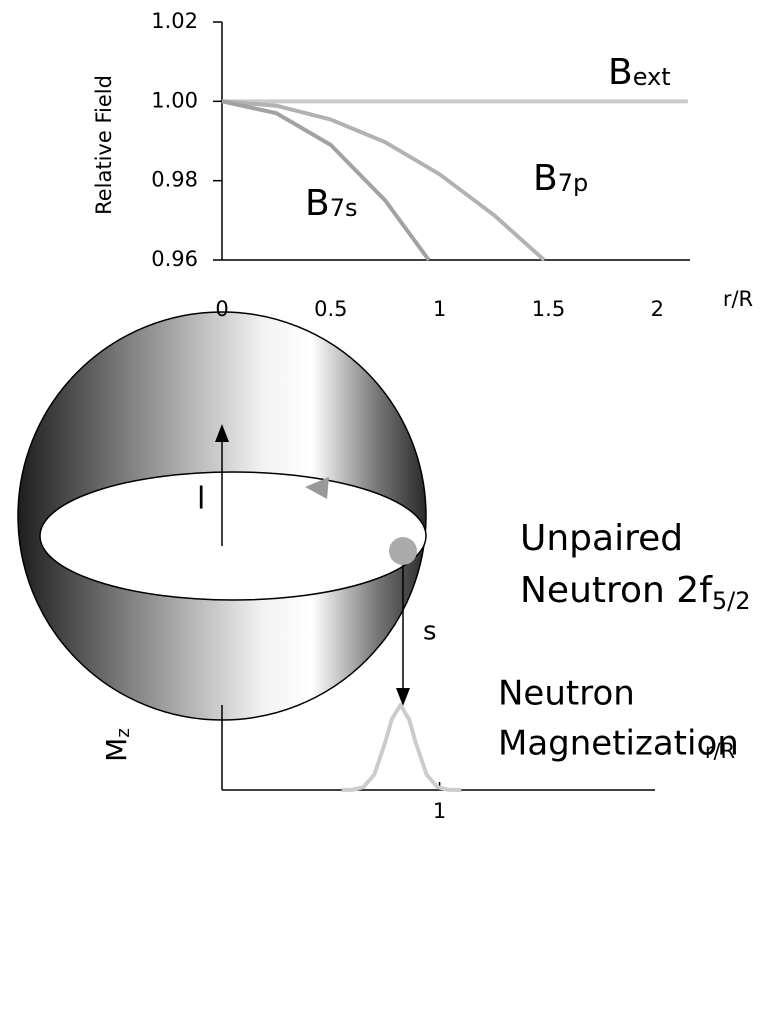  I want to click on series-label-sub: ext, so click(652, 77).